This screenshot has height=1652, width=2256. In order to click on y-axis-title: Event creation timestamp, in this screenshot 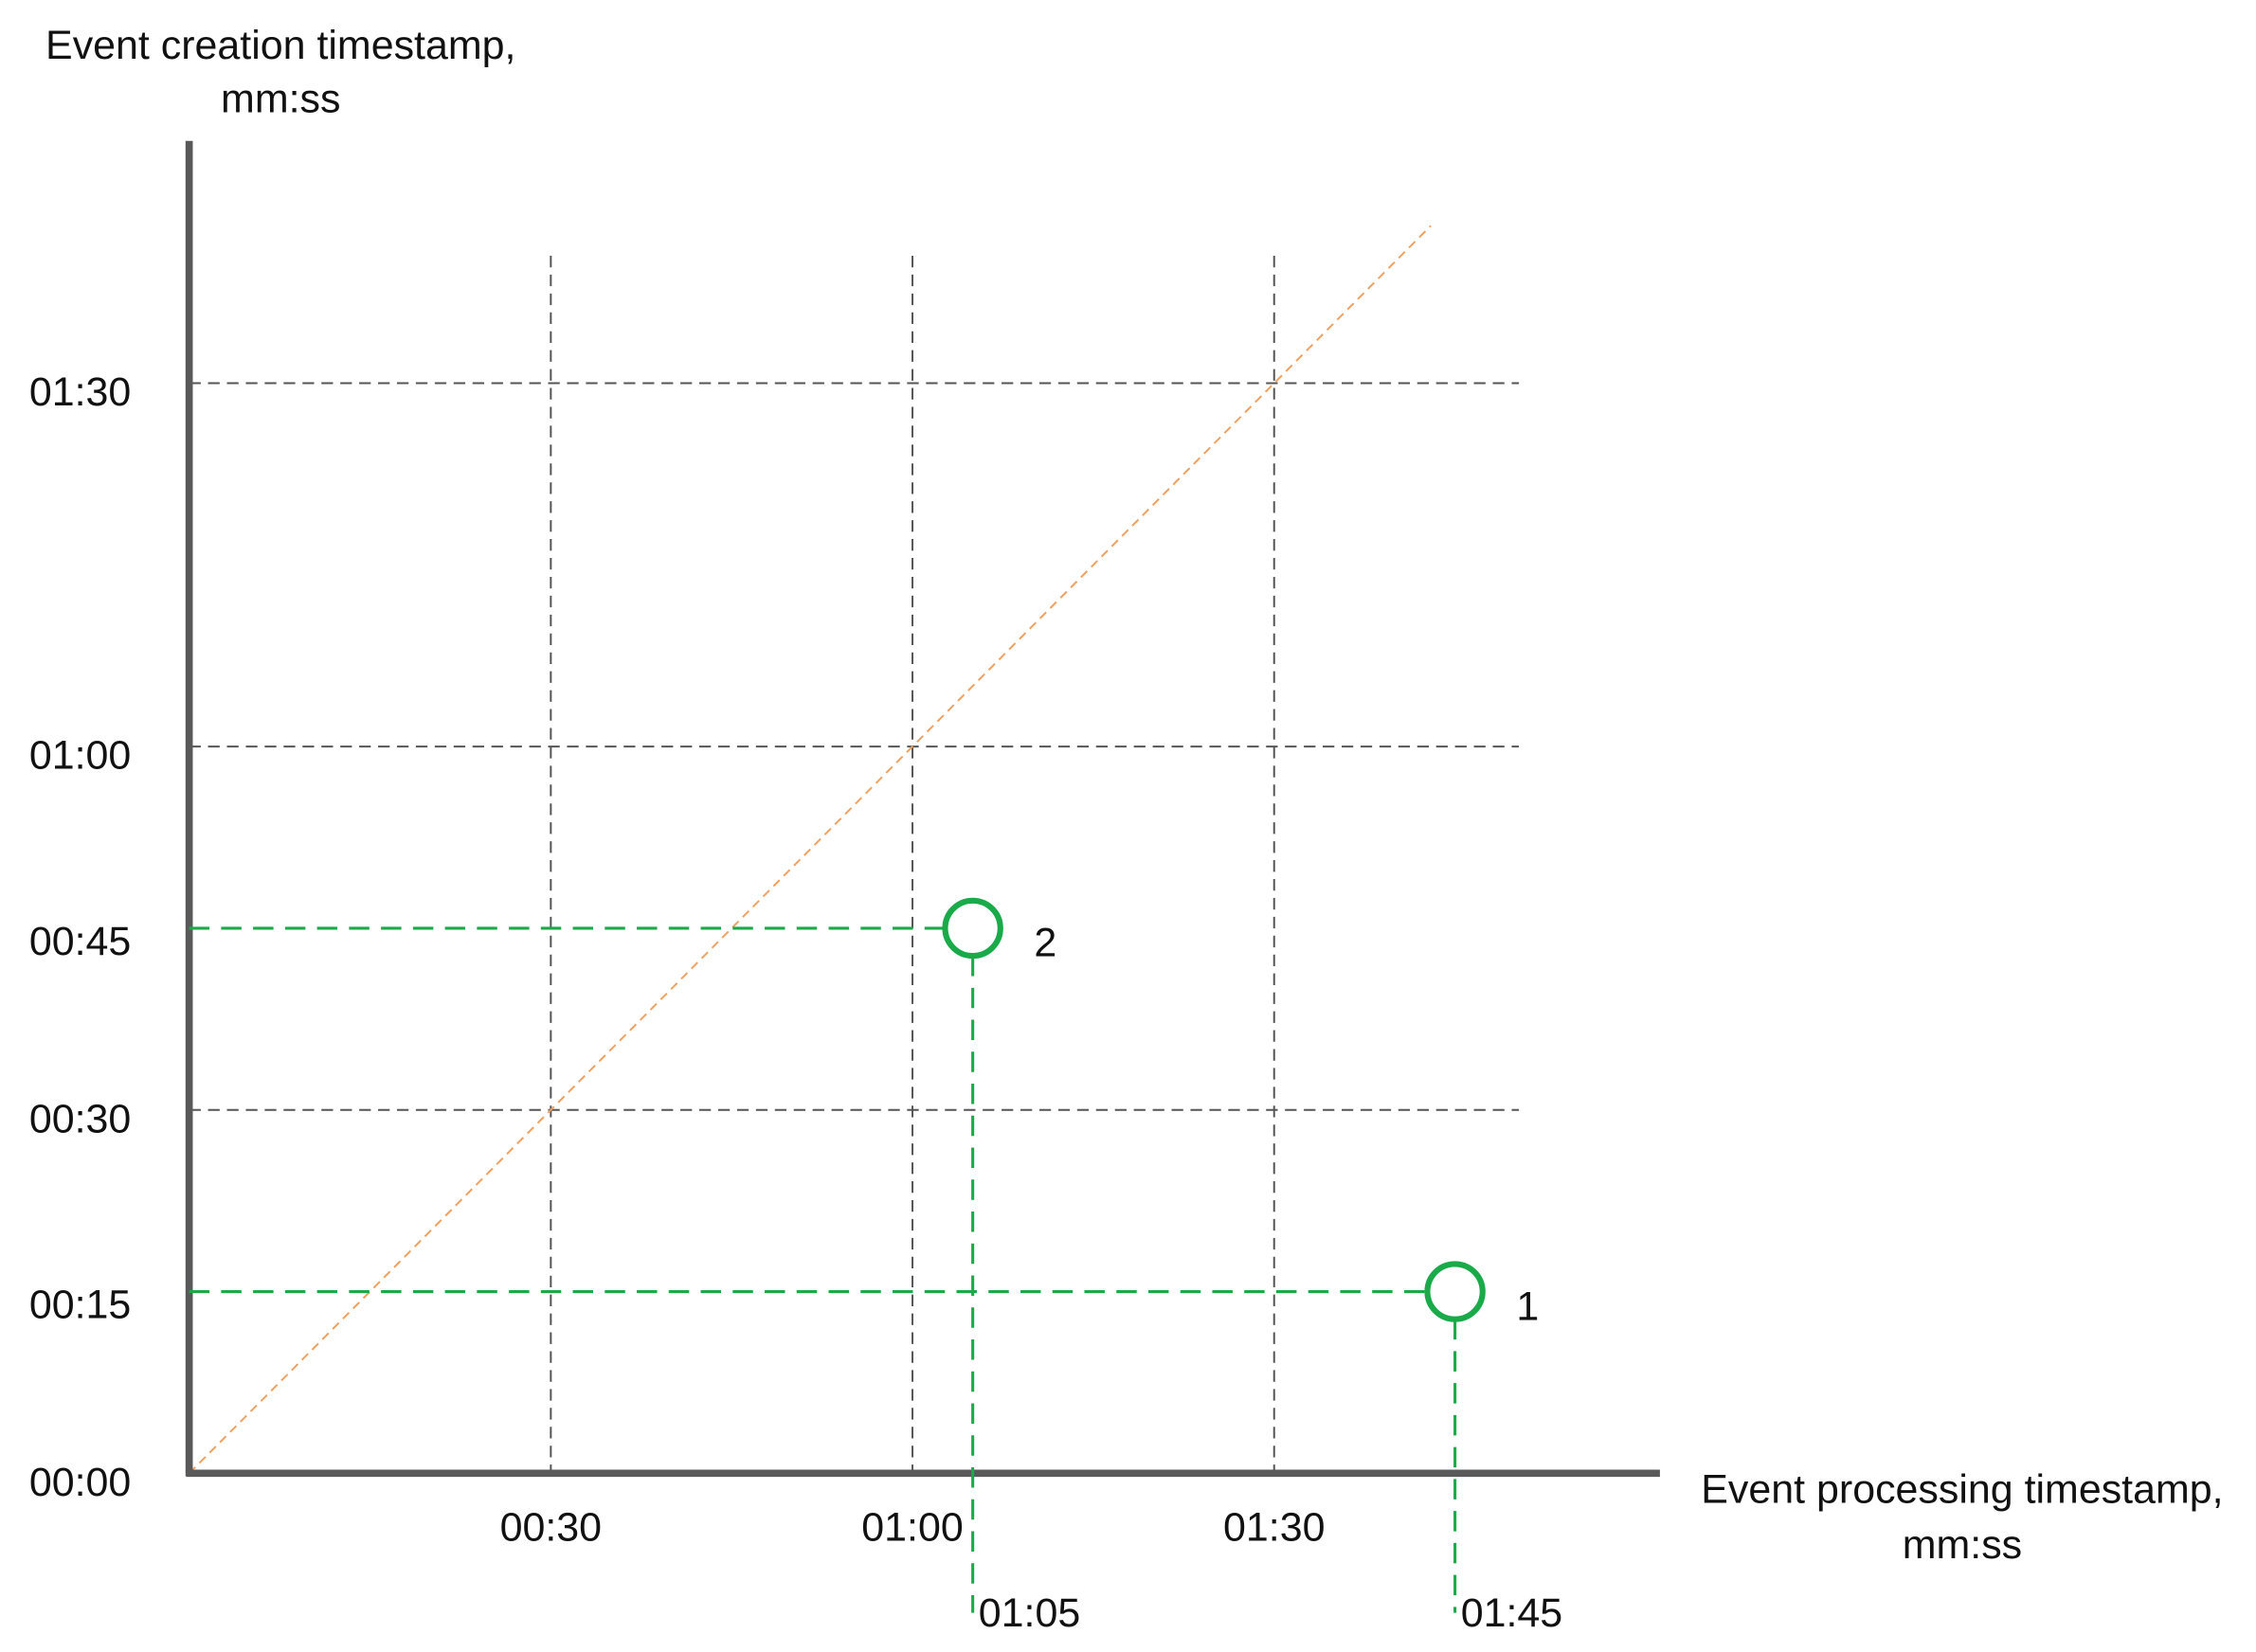, I will do `click(280, 45)`.